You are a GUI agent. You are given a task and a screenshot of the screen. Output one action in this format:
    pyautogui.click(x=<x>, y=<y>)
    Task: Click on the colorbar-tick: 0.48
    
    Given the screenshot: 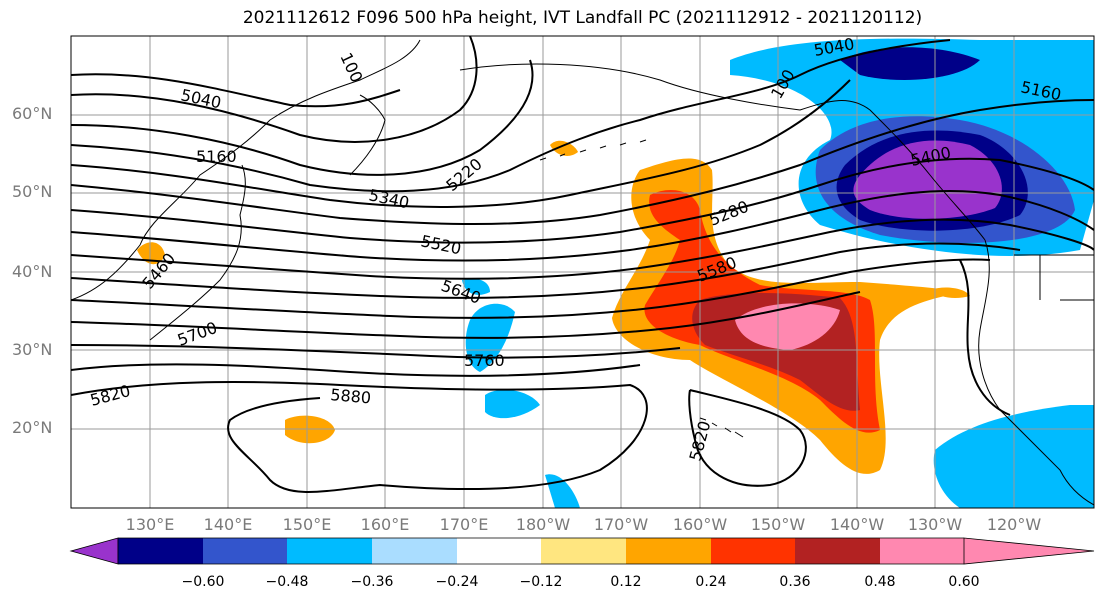 What is the action you would take?
    pyautogui.click(x=880, y=582)
    